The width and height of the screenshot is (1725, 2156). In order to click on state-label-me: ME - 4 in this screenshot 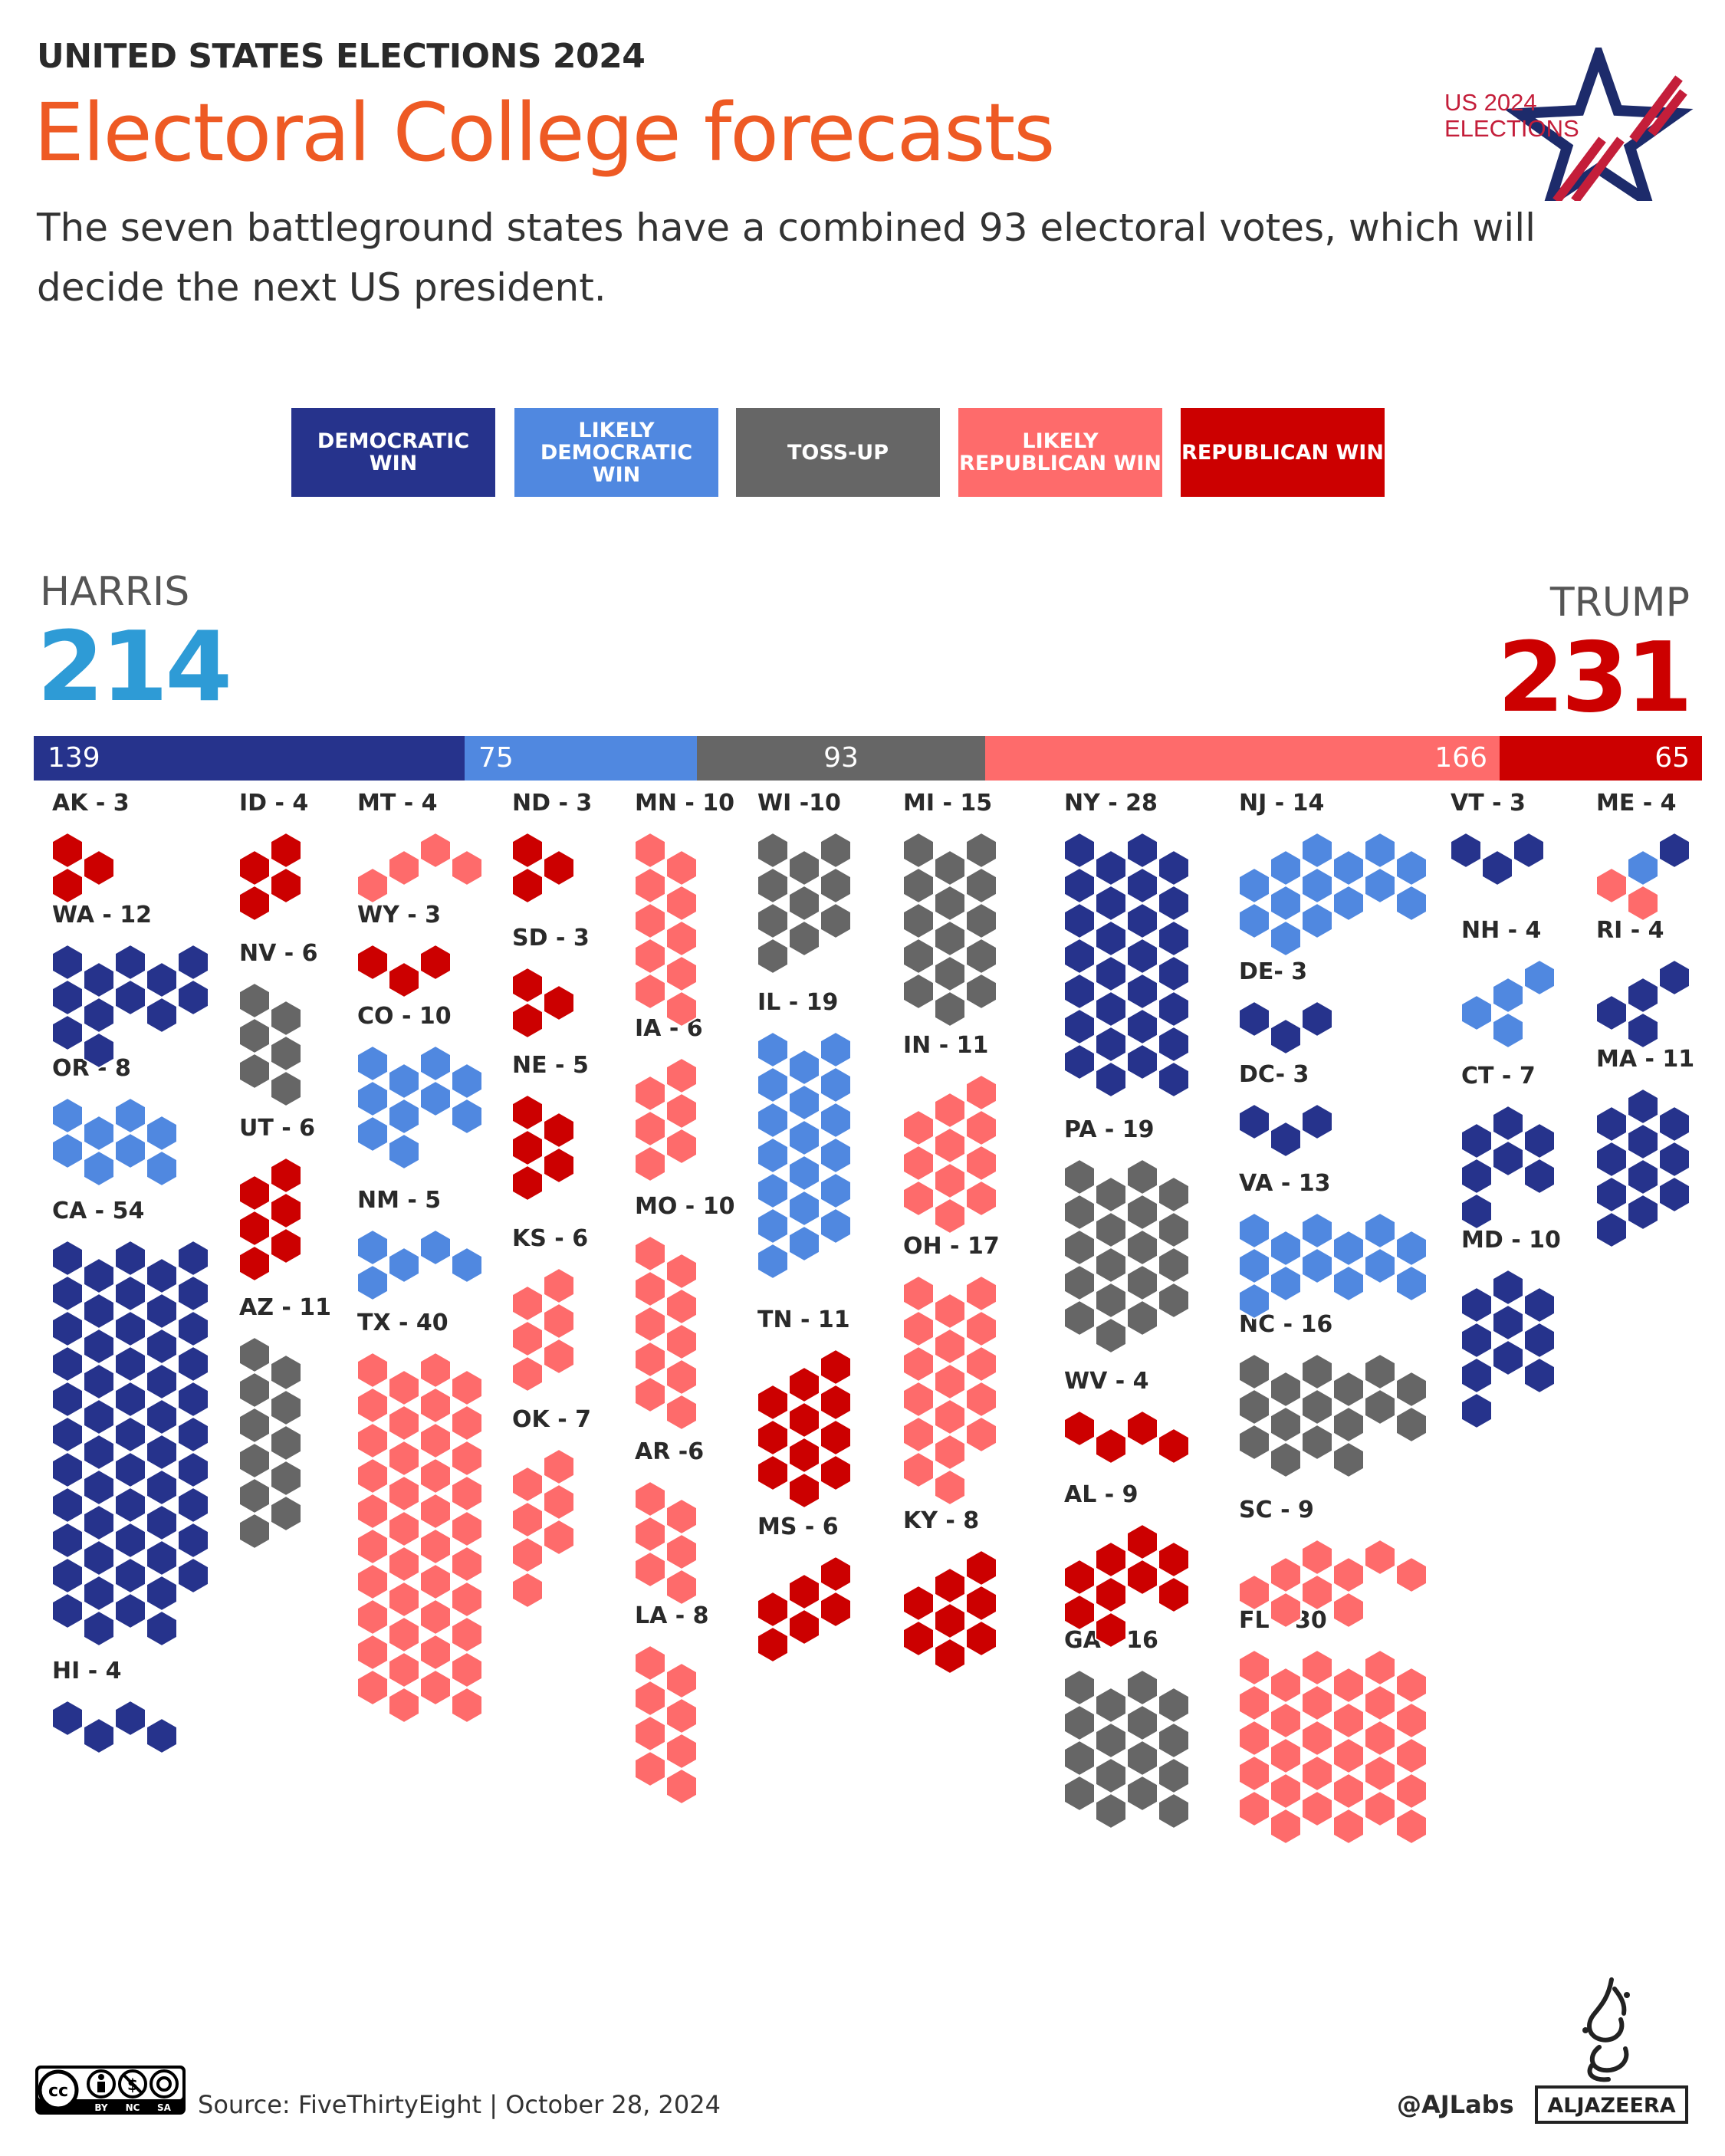, I will do `click(1637, 804)`.